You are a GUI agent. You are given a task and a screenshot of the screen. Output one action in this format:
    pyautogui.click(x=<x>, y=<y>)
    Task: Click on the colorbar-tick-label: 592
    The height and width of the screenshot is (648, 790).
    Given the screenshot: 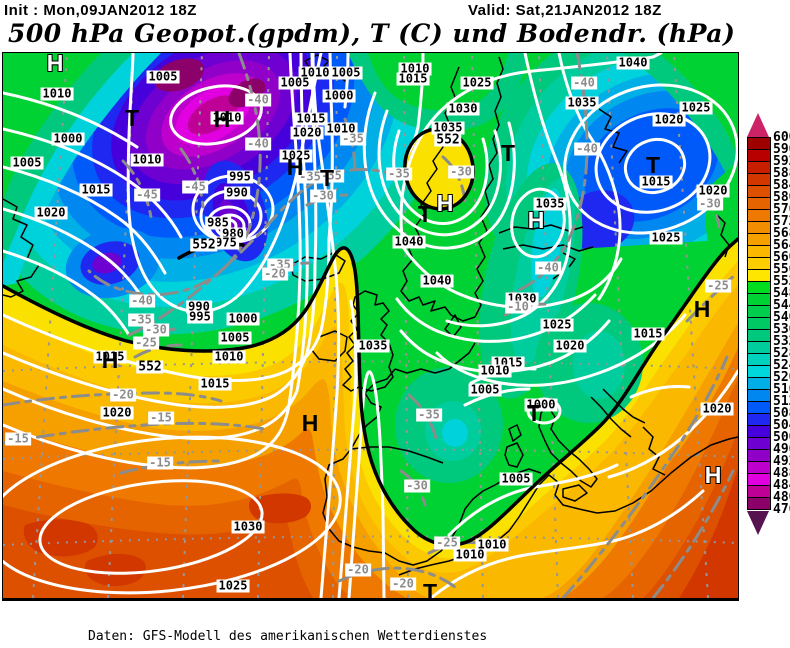 What is the action you would take?
    pyautogui.click(x=781, y=161)
    